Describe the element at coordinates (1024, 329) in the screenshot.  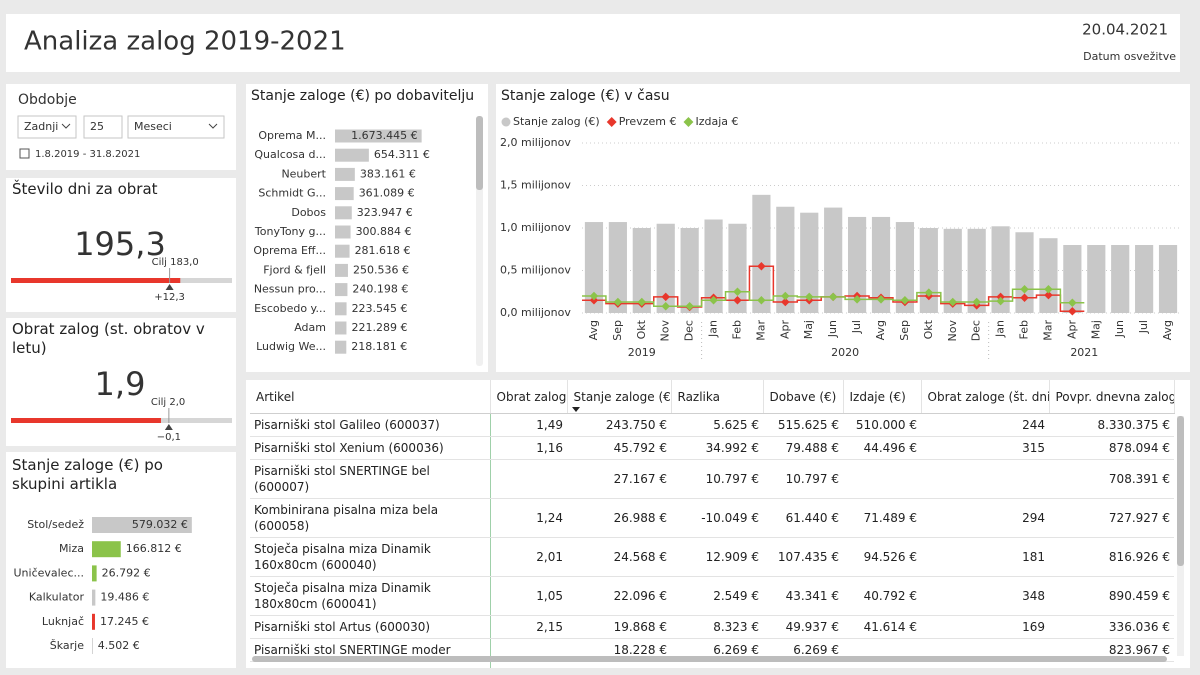
I see `x-tick-label: Feb` at that location.